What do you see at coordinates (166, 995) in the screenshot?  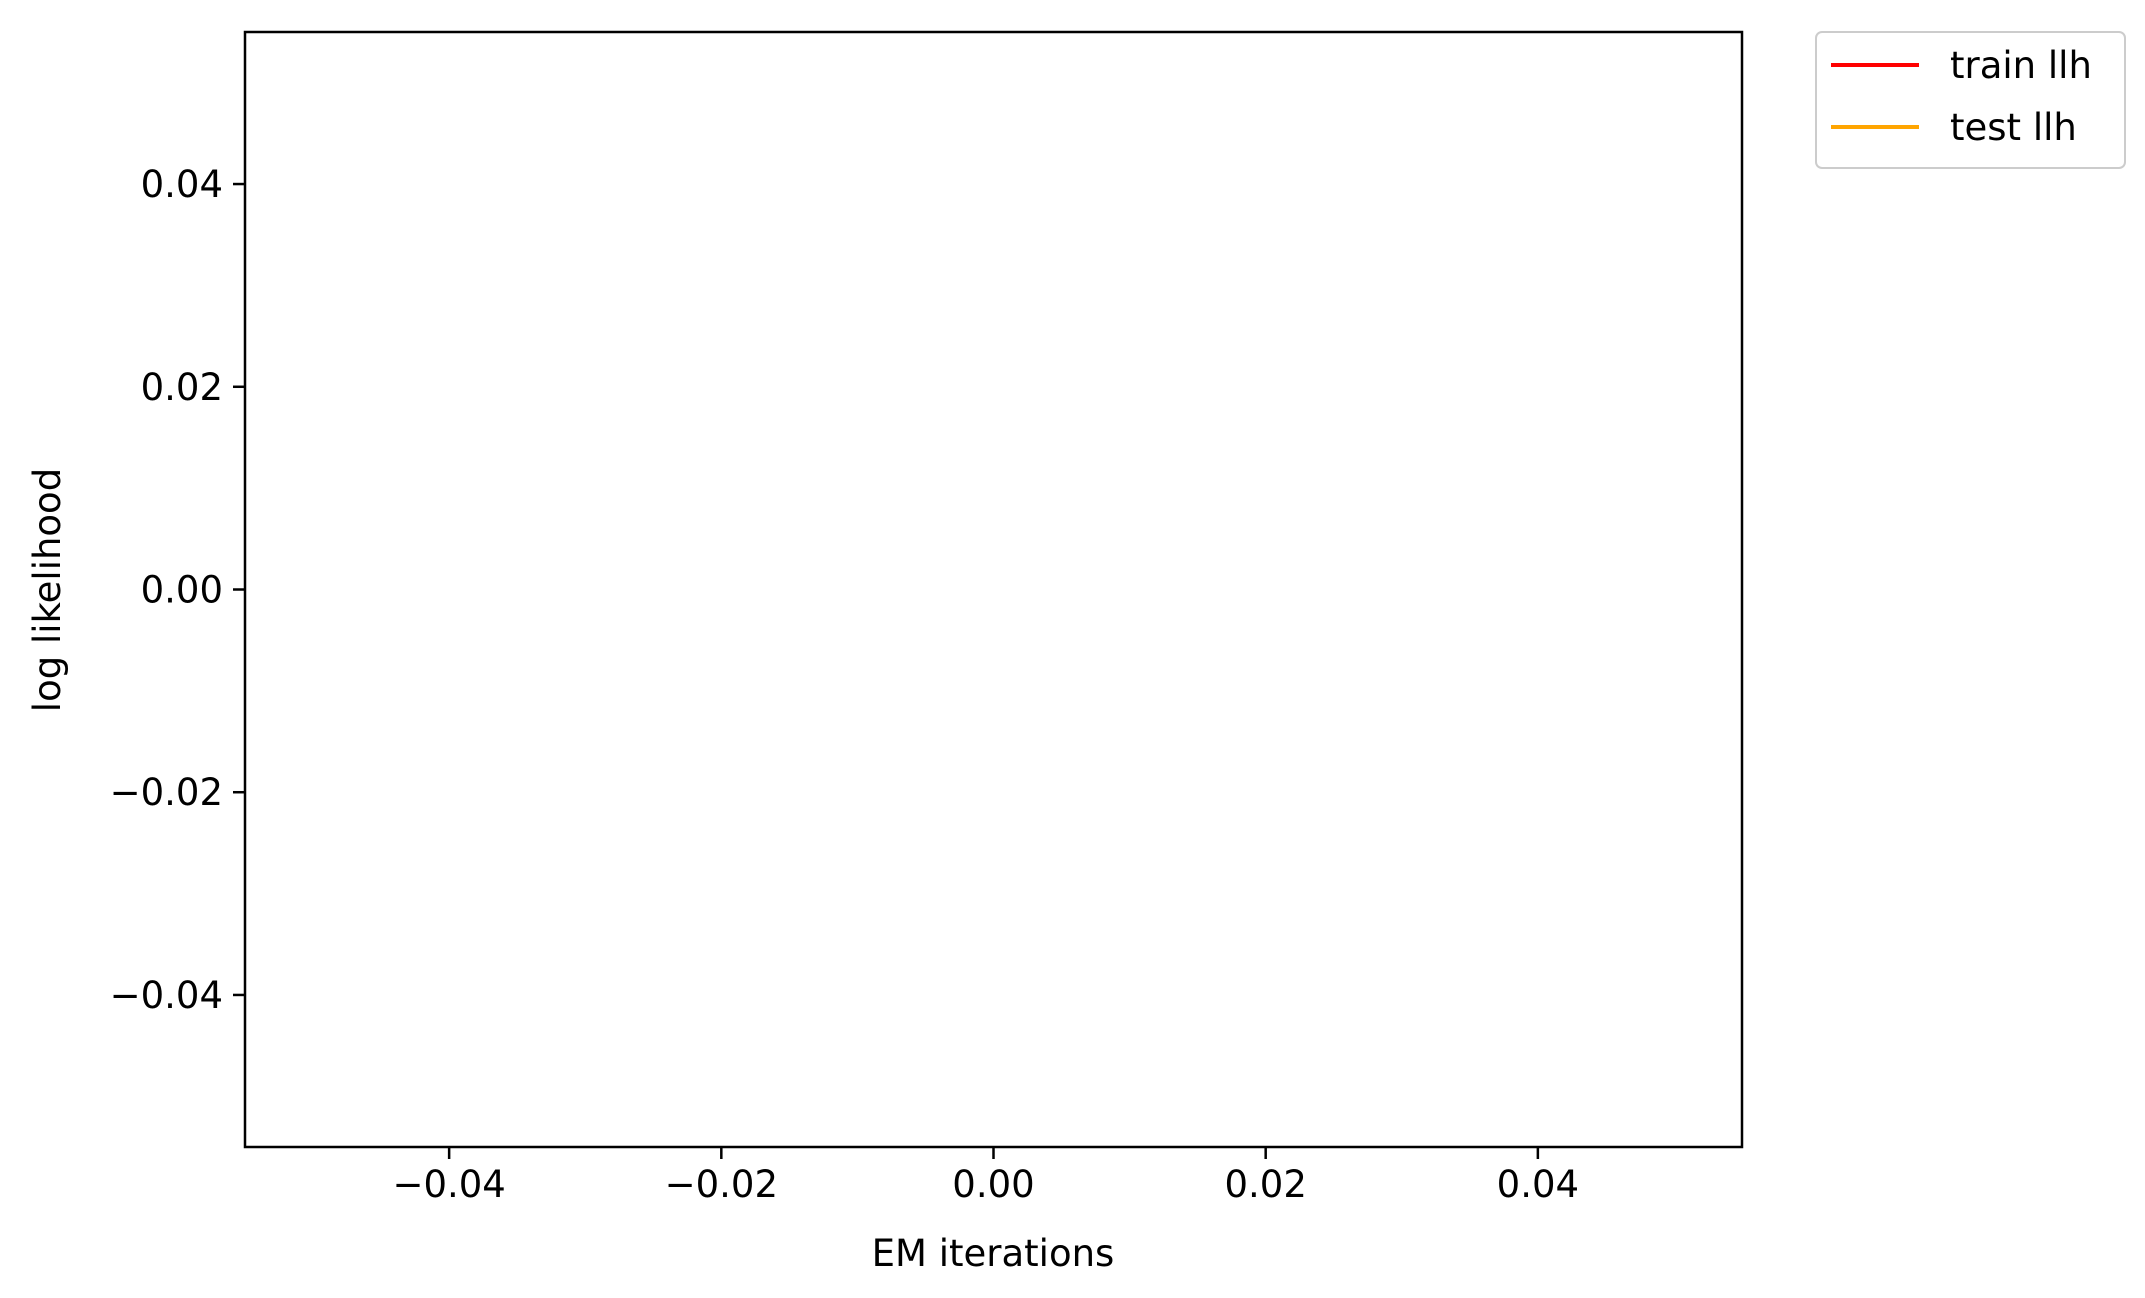 I see `y-tick-label: −0.04` at bounding box center [166, 995].